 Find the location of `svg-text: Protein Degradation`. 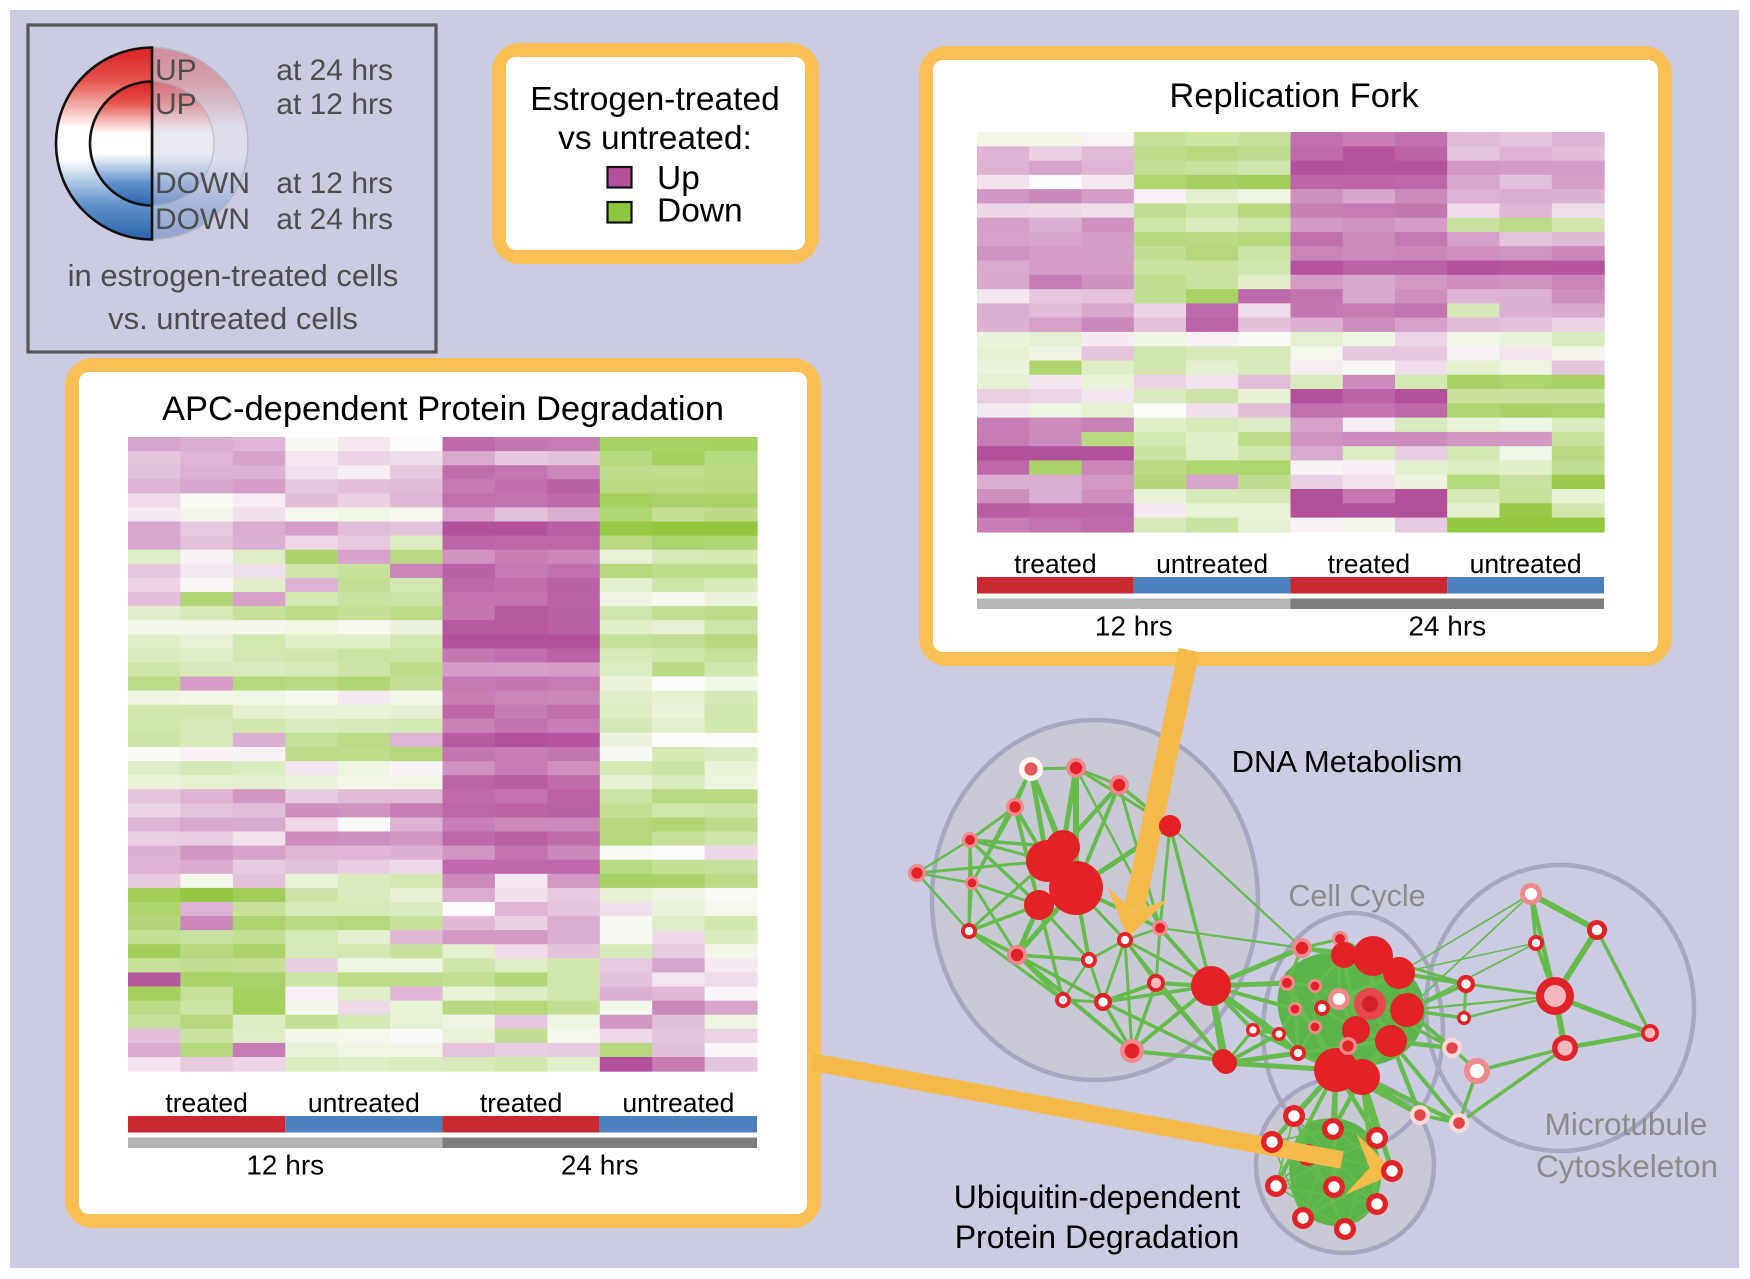

svg-text: Protein Degradation is located at coordinates (1097, 1237).